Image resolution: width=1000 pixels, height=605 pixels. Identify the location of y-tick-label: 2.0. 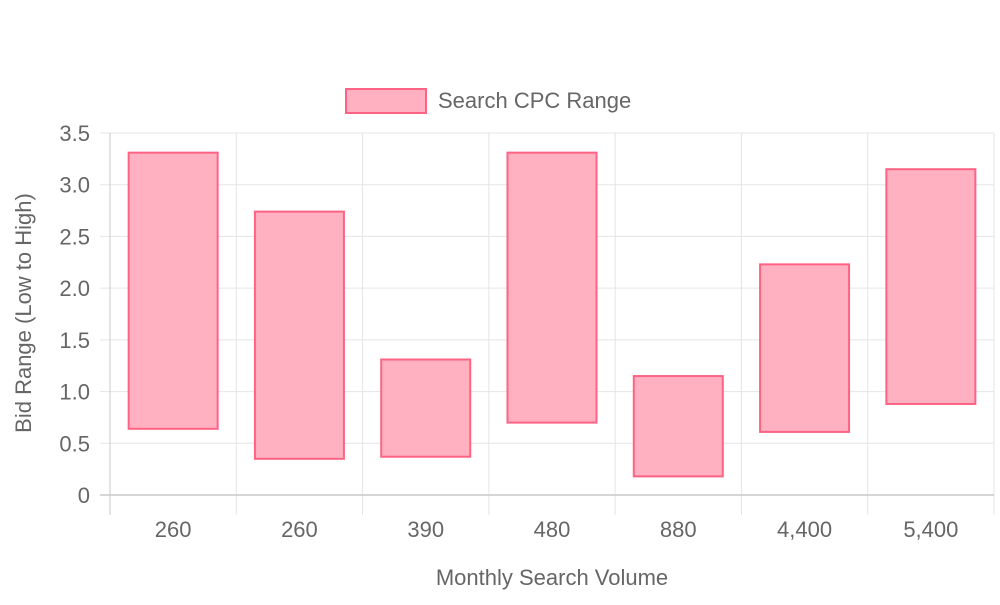
(74, 288).